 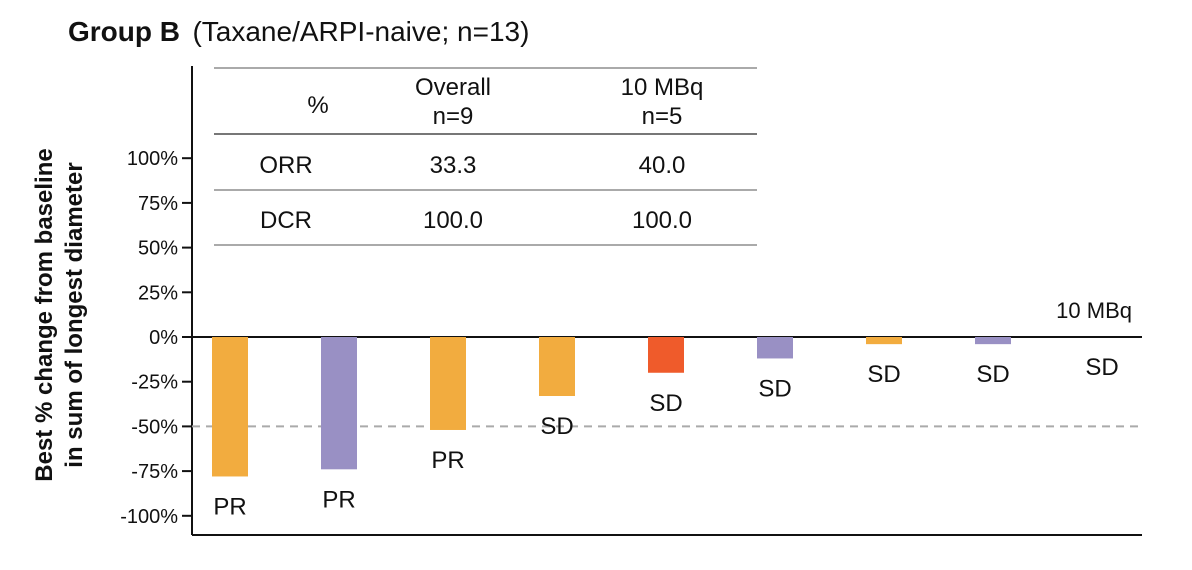 What do you see at coordinates (286, 220) in the screenshot?
I see `table-cell: DCR` at bounding box center [286, 220].